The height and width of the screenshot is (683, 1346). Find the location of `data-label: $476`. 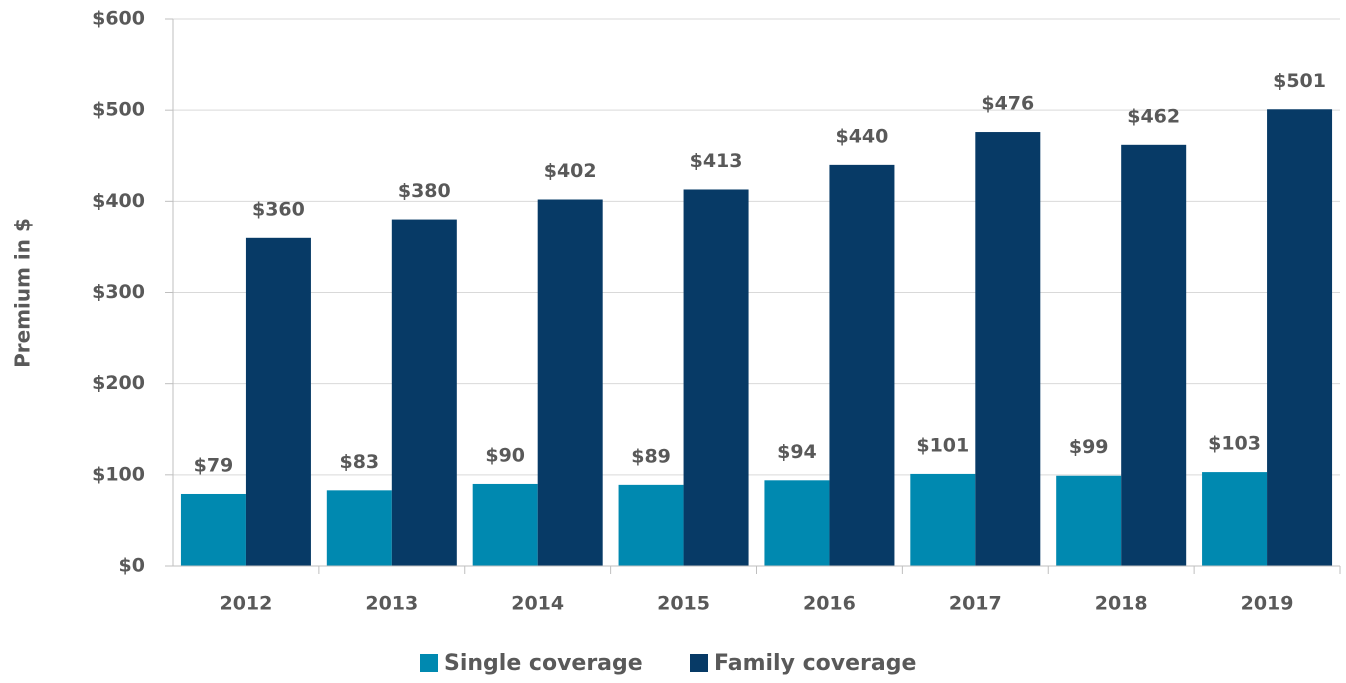

data-label: $476 is located at coordinates (1007, 104).